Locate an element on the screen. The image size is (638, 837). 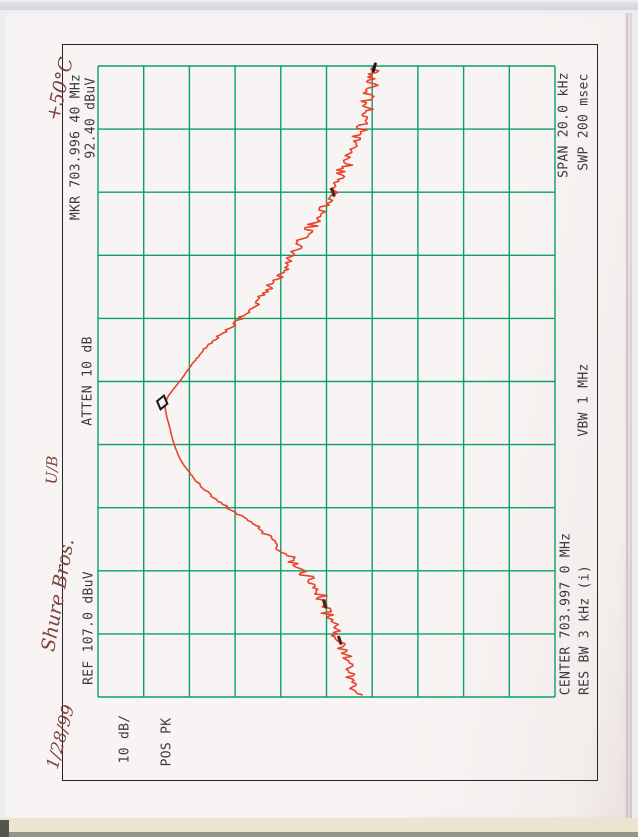
handwritten-unit-note: U/B is located at coordinates (52, 470).